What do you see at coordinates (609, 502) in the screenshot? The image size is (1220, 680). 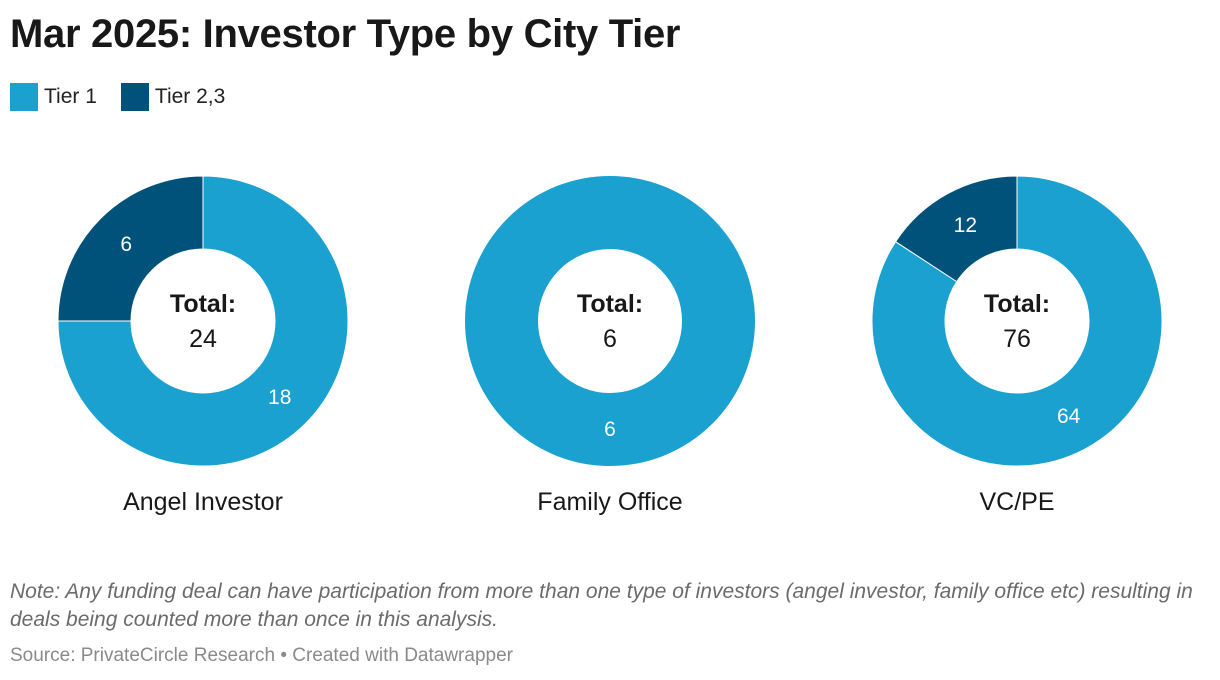 I see `chart-name-family-office: Family Office` at bounding box center [609, 502].